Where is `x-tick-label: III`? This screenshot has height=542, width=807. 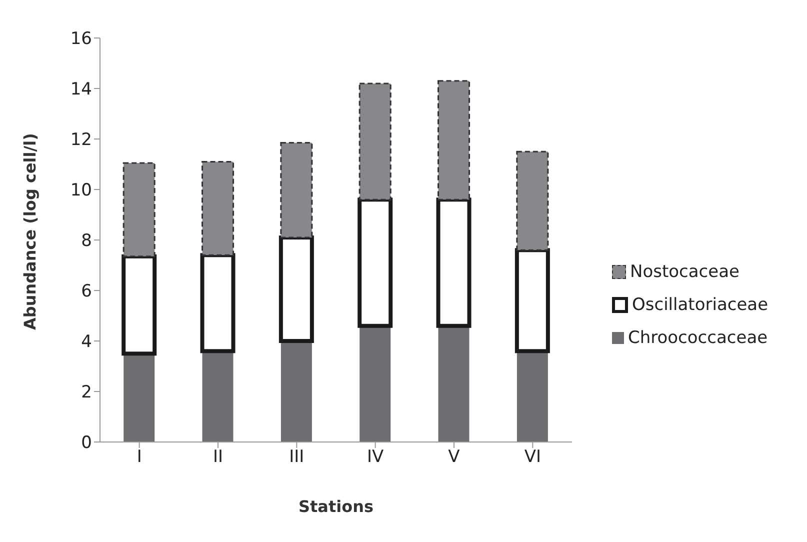 x-tick-label: III is located at coordinates (296, 457).